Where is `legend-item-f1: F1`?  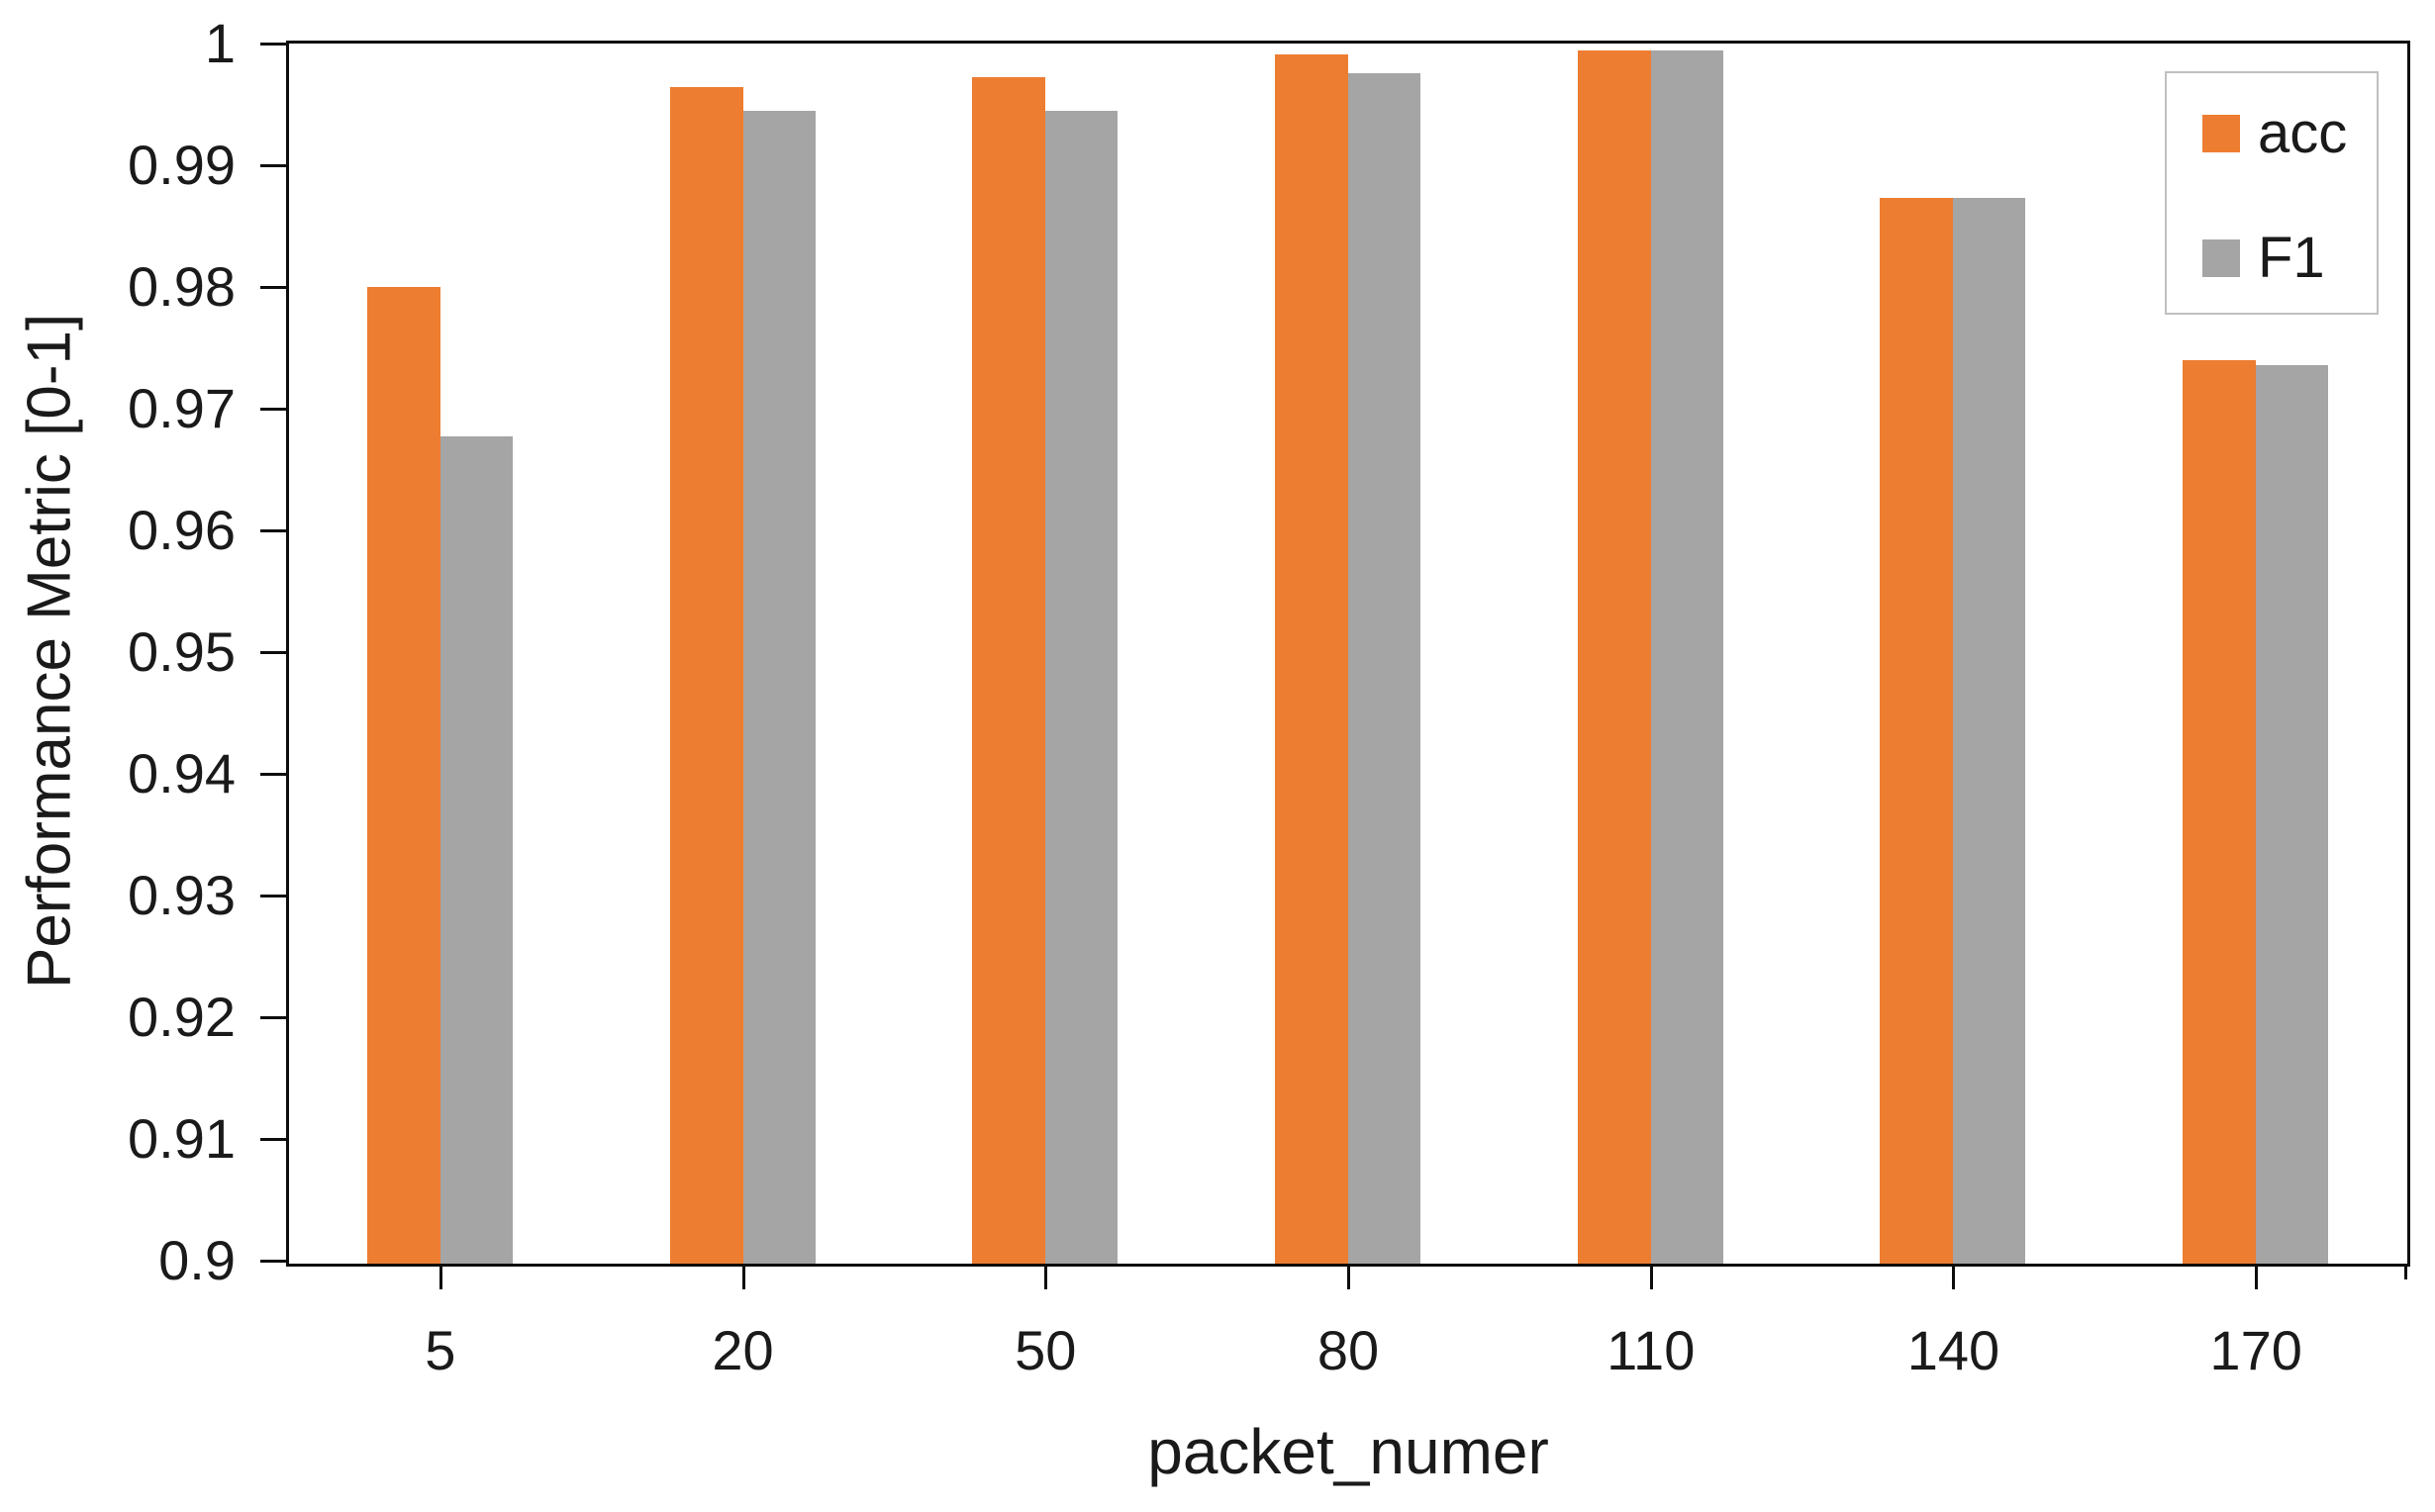
legend-item-f1: F1 is located at coordinates (2290, 258).